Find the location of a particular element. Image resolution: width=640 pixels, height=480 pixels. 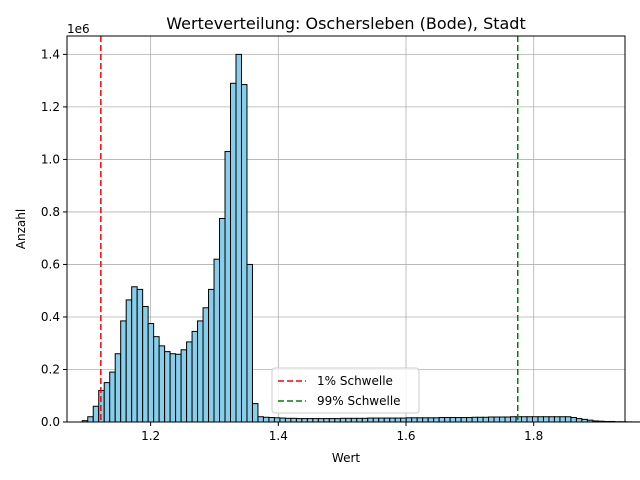

legend-label-2: 99% Schwelle is located at coordinates (359, 401).